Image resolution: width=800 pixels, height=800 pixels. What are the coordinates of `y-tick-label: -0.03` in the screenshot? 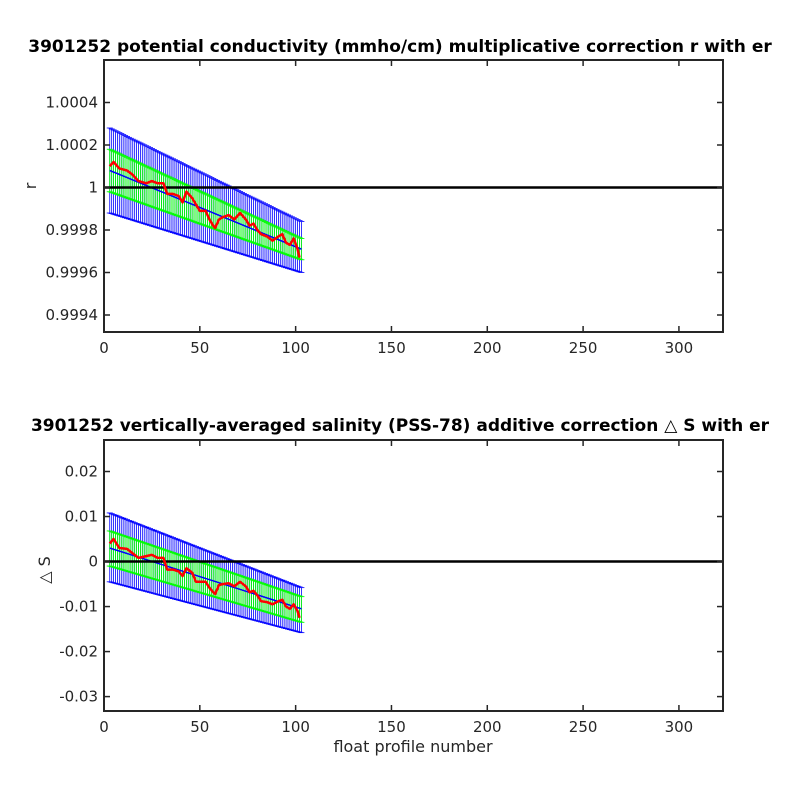 It's located at (78, 697).